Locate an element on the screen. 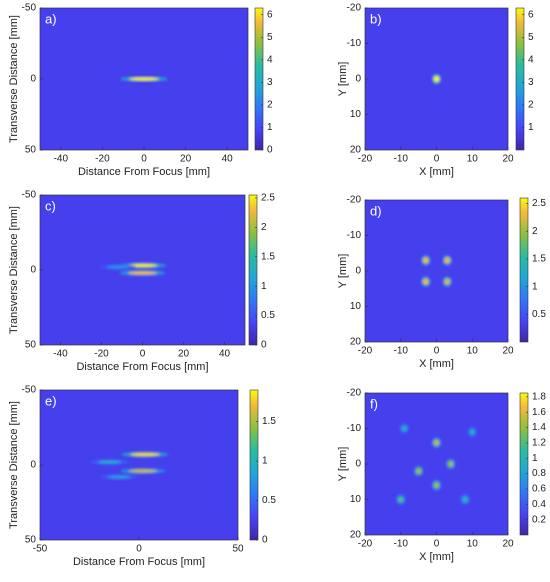  x-tick-label: 40 is located at coordinates (225, 354).